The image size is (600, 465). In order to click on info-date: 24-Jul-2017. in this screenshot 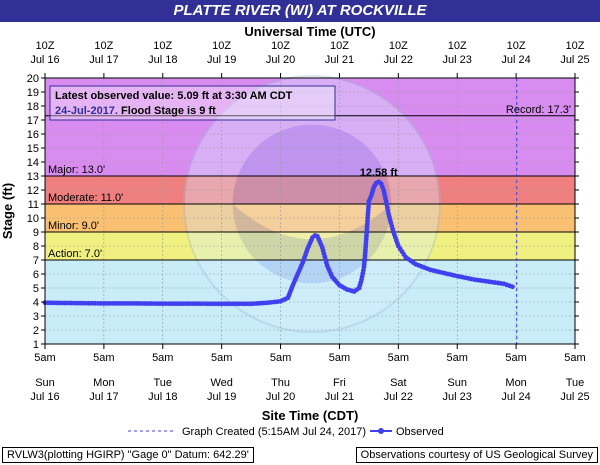, I will do `click(88, 111)`.